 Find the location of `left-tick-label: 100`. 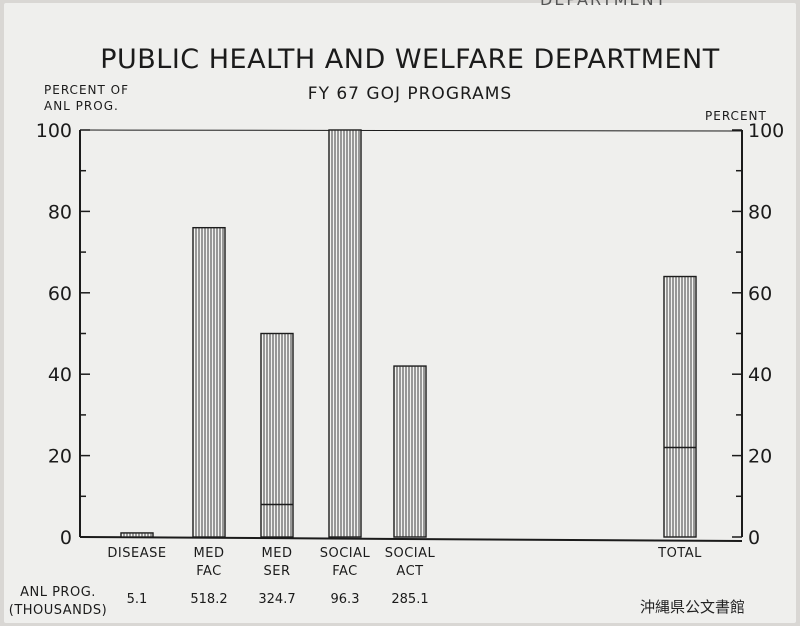

left-tick-label: 100 is located at coordinates (54, 131).